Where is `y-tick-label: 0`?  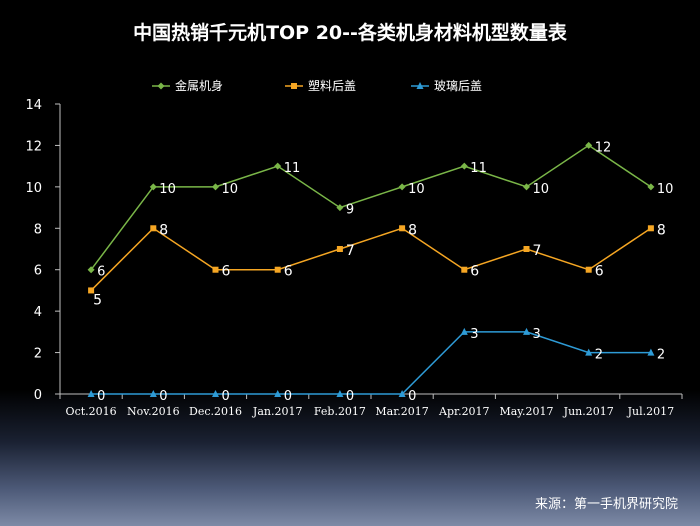
y-tick-label: 0 is located at coordinates (38, 395).